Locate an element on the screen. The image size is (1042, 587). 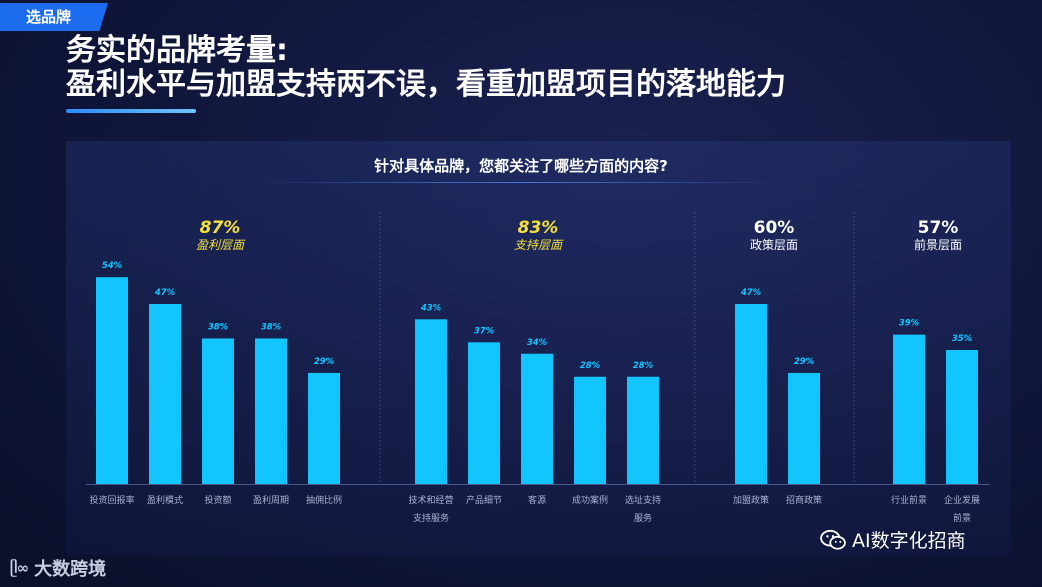
category-label: 盈利模式 is located at coordinates (165, 500).